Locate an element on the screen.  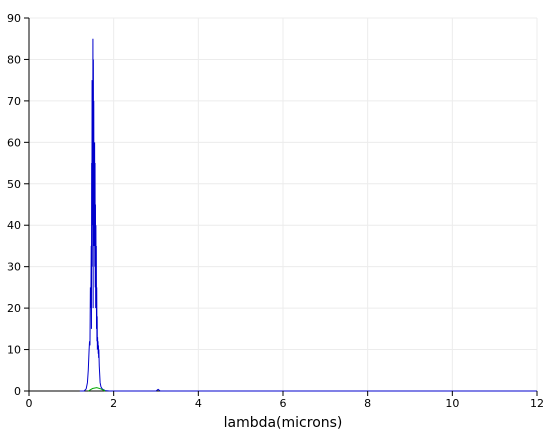
y-tick-label-5: 50 is located at coordinates (14, 184).